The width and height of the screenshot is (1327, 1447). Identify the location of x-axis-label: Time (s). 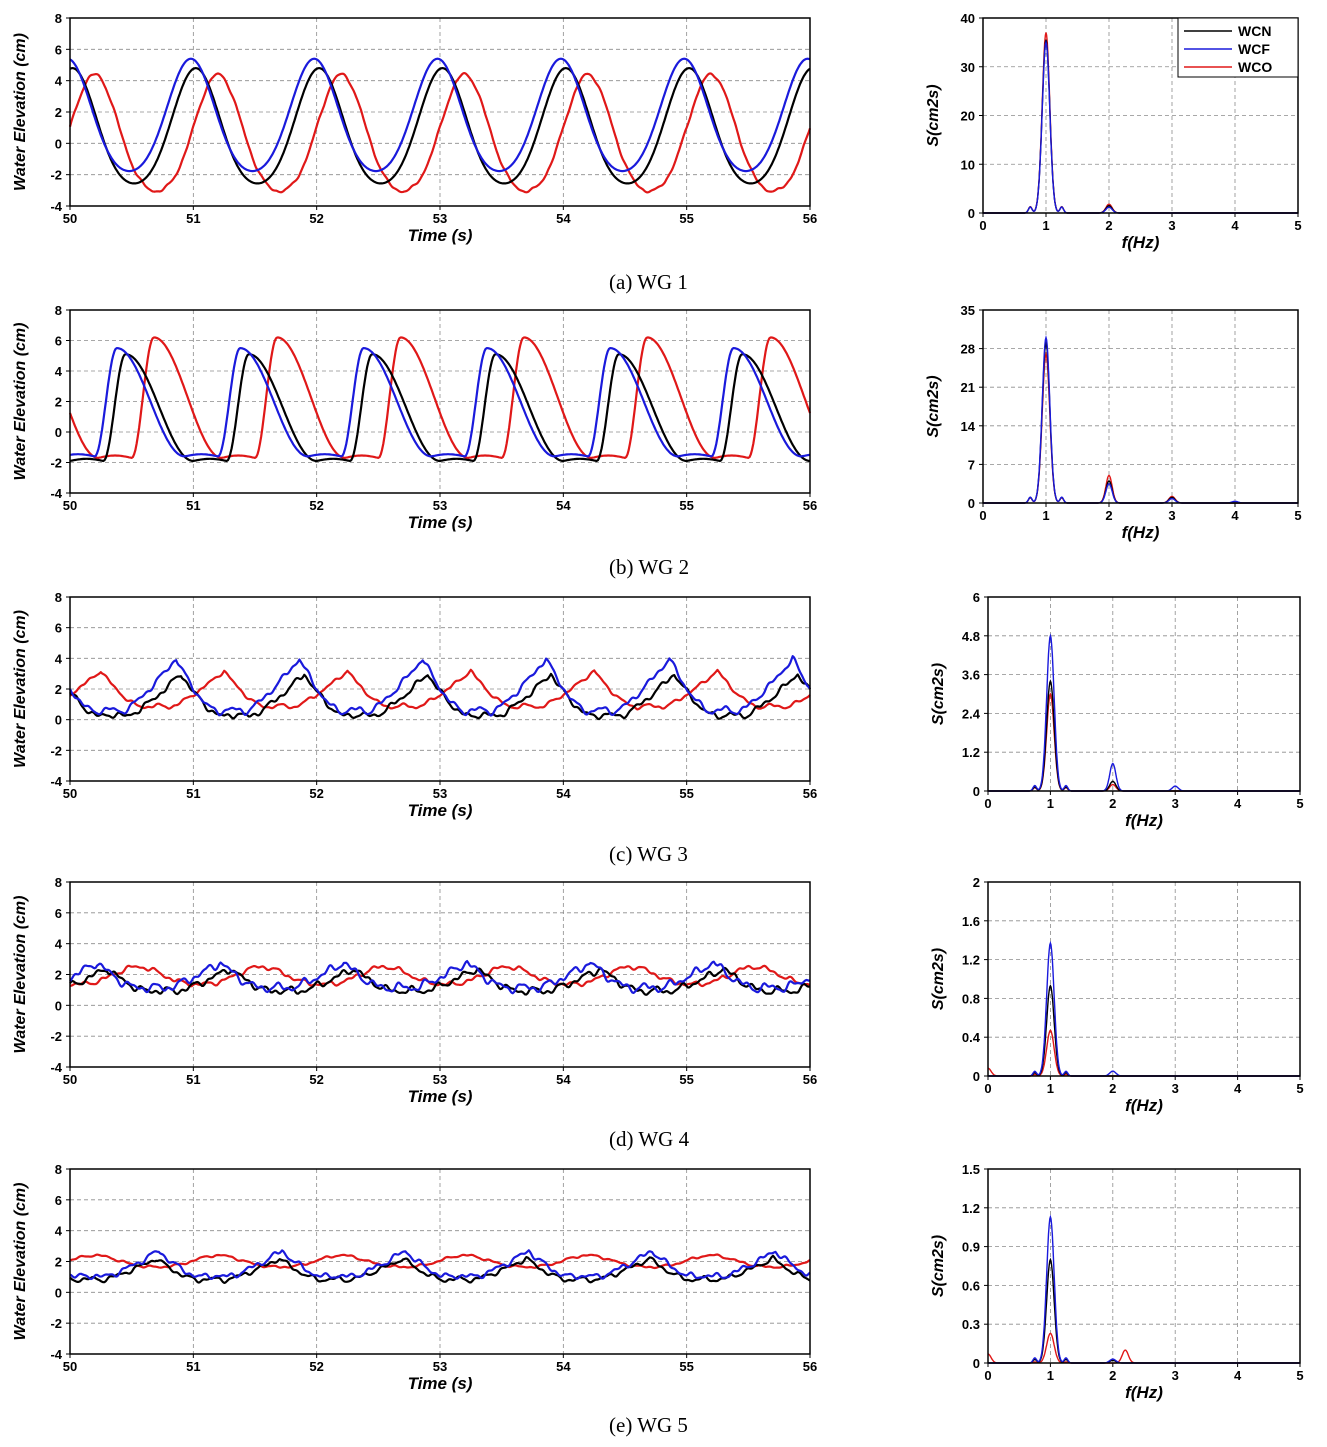
(440, 810).